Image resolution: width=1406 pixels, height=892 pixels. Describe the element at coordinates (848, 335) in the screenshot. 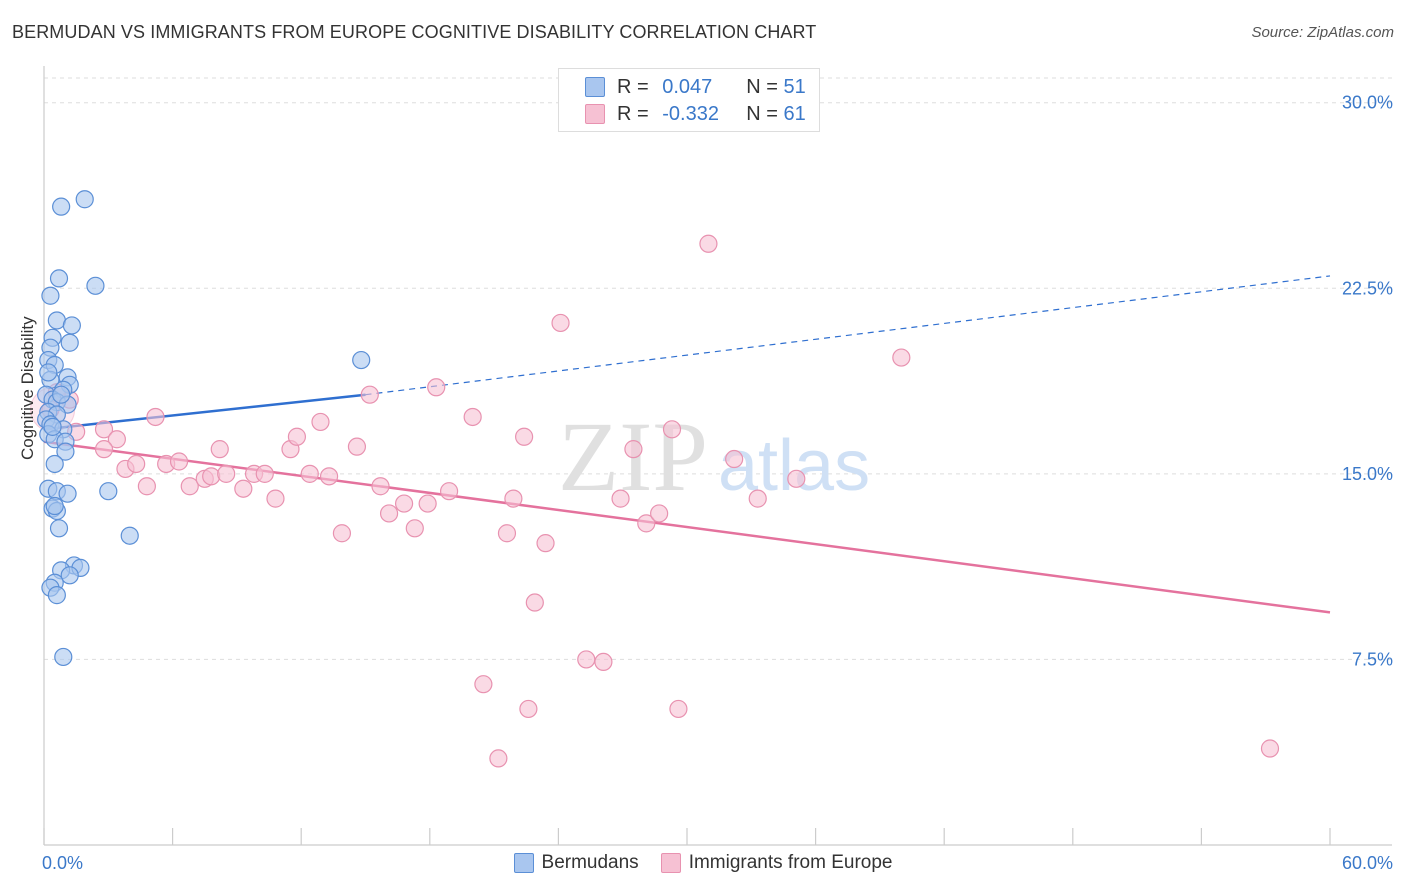

I see `trend-line-bermudans-extension` at that location.